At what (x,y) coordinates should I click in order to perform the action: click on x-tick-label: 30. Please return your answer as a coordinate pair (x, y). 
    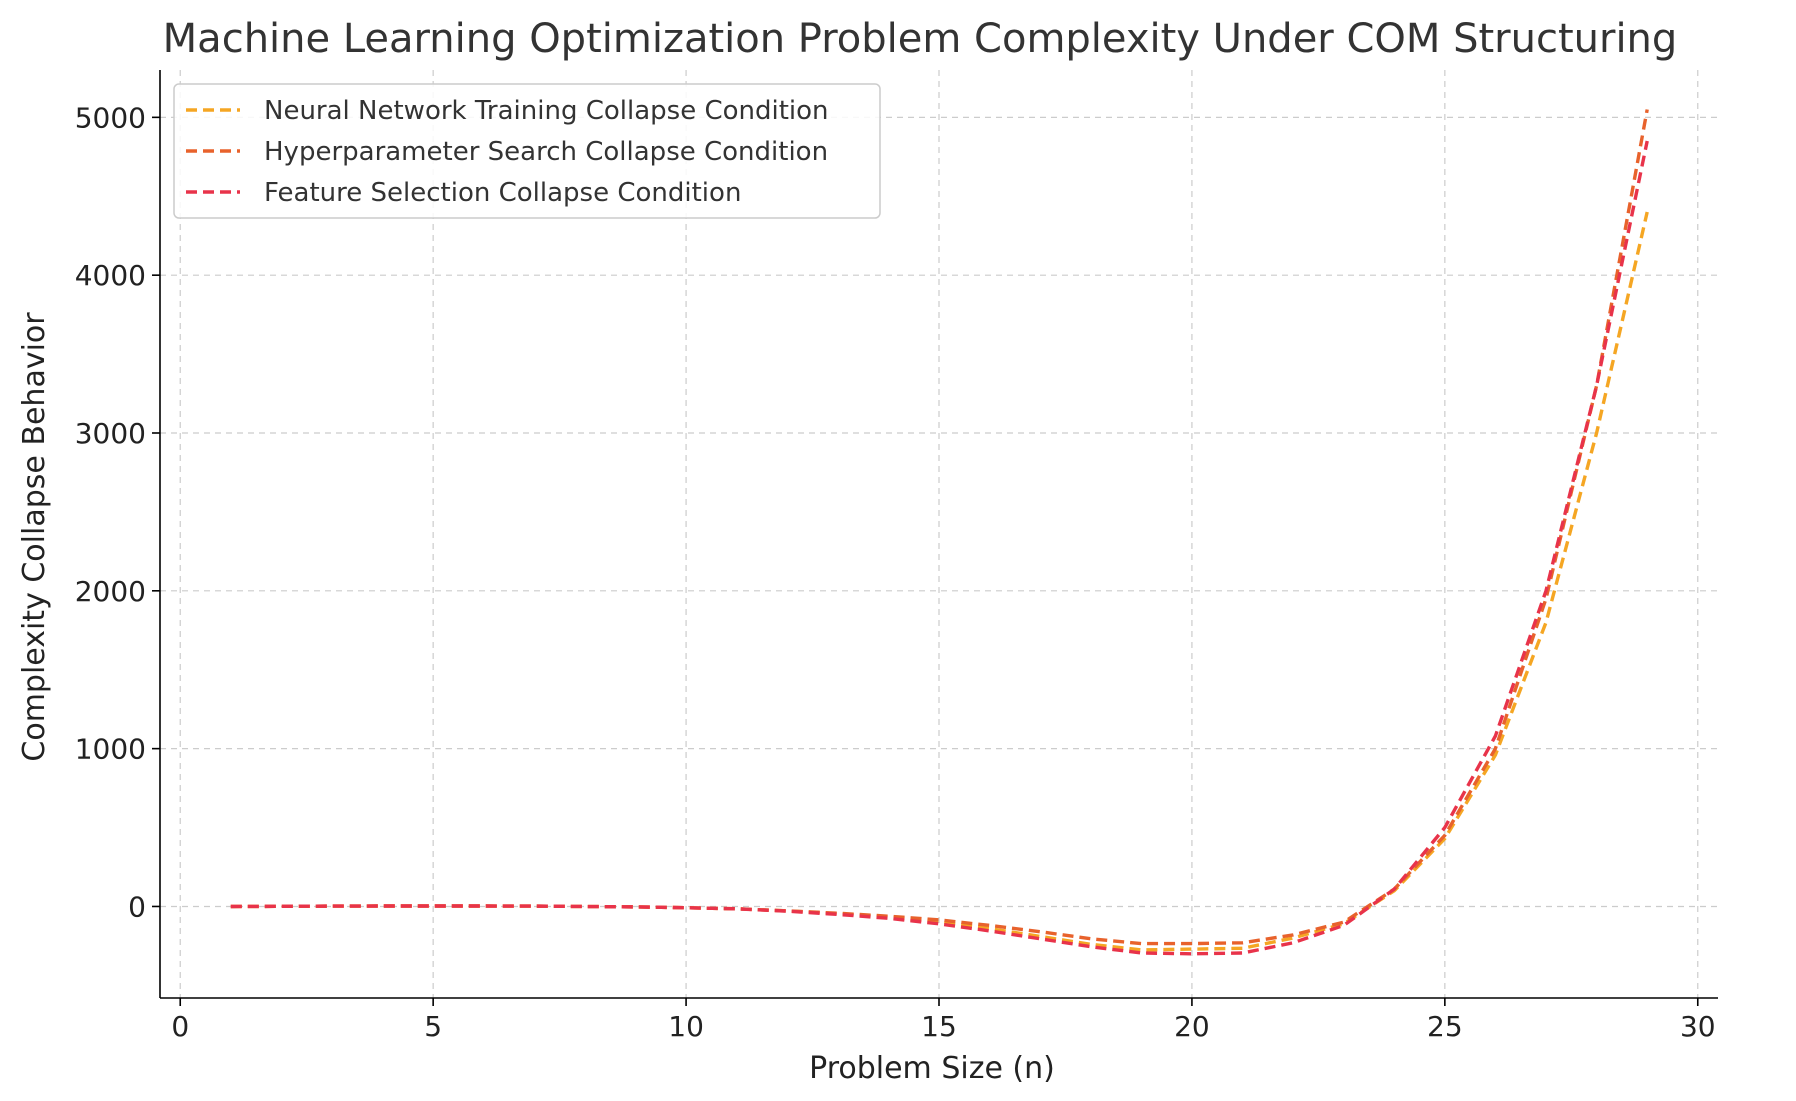
    Looking at the image, I should click on (1698, 1026).